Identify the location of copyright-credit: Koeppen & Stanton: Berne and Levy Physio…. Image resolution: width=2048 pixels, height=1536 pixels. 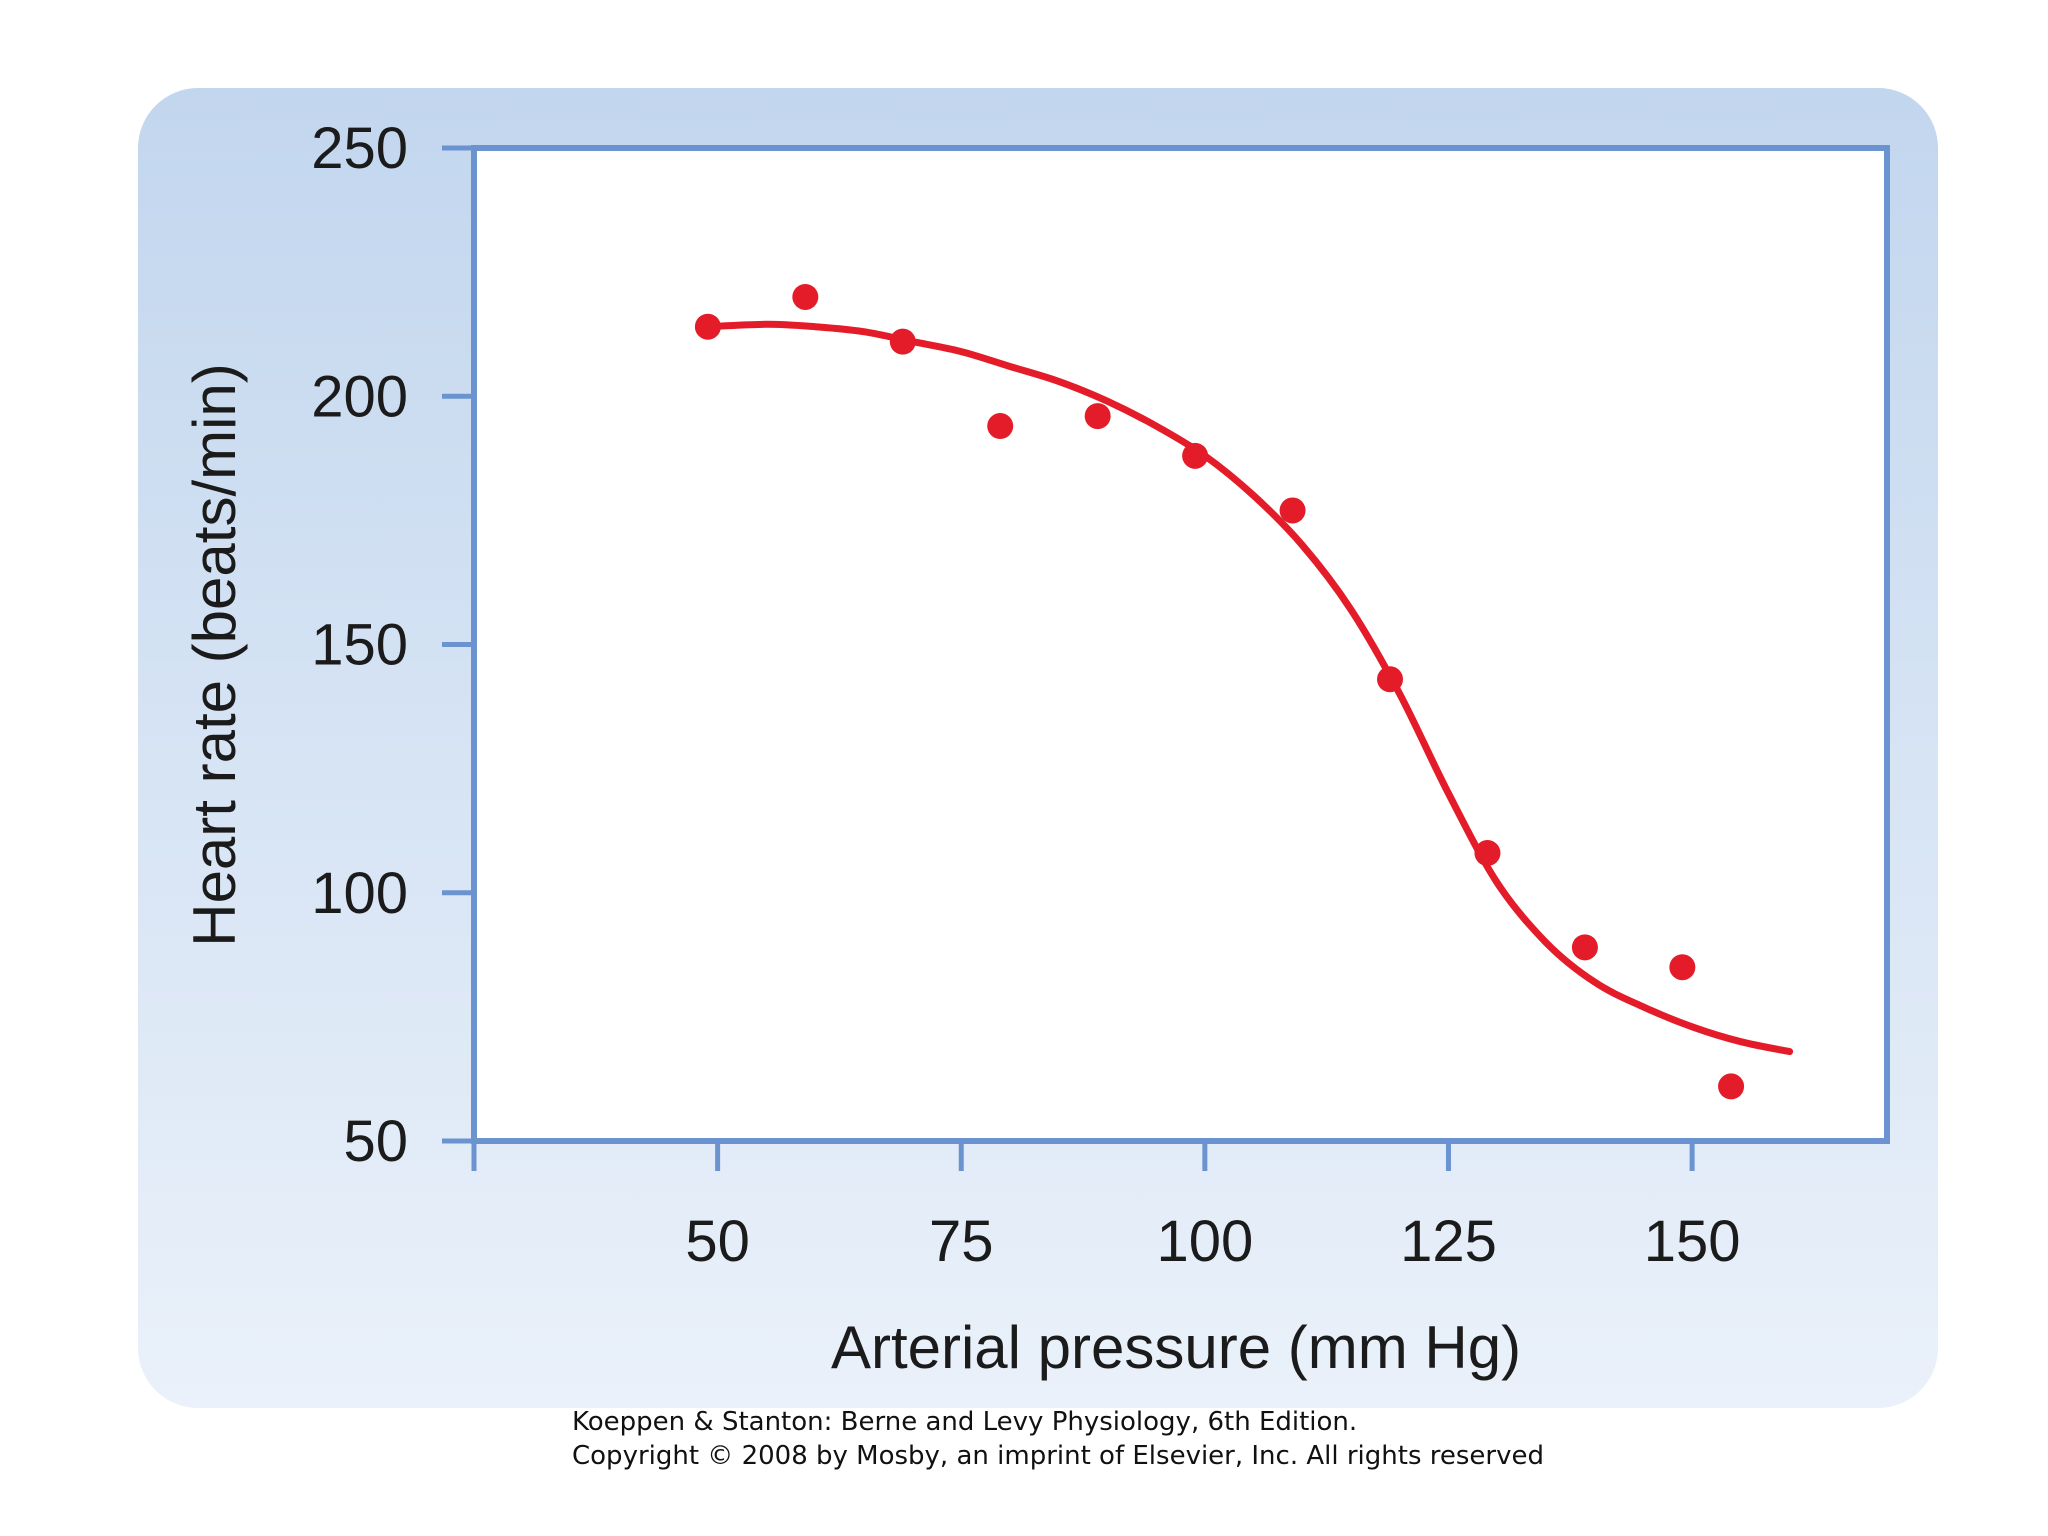
(1058, 1439).